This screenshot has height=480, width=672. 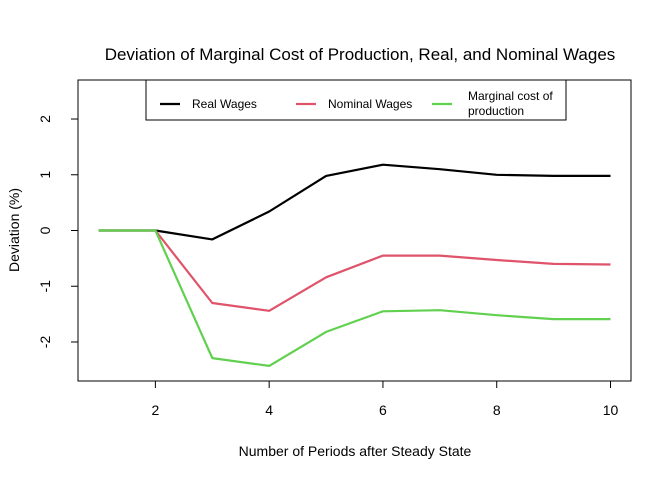 I want to click on y-tick-label: -2, so click(x=45, y=342).